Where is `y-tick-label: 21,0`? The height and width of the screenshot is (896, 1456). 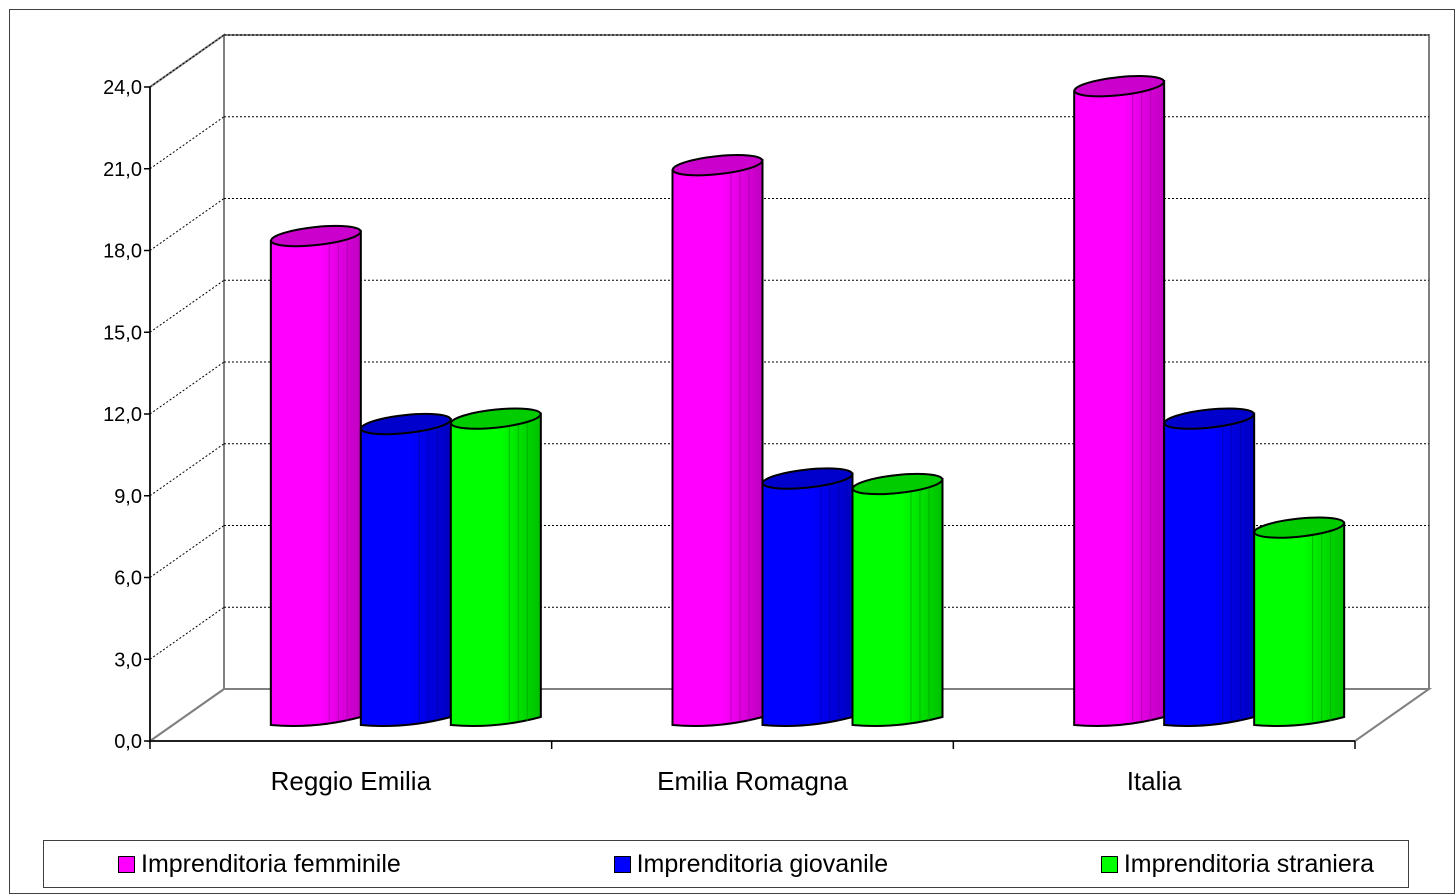 y-tick-label: 21,0 is located at coordinates (122, 170).